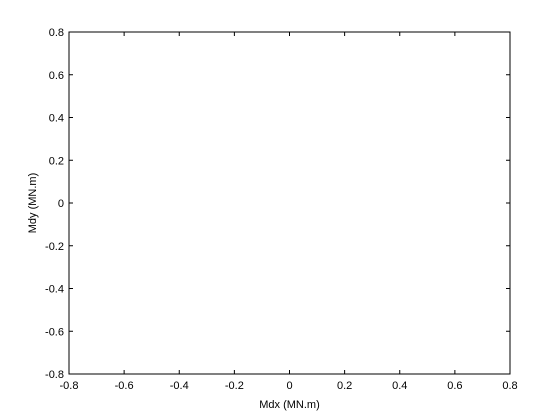  I want to click on y-tick-label: -0.6, so click(54, 332).